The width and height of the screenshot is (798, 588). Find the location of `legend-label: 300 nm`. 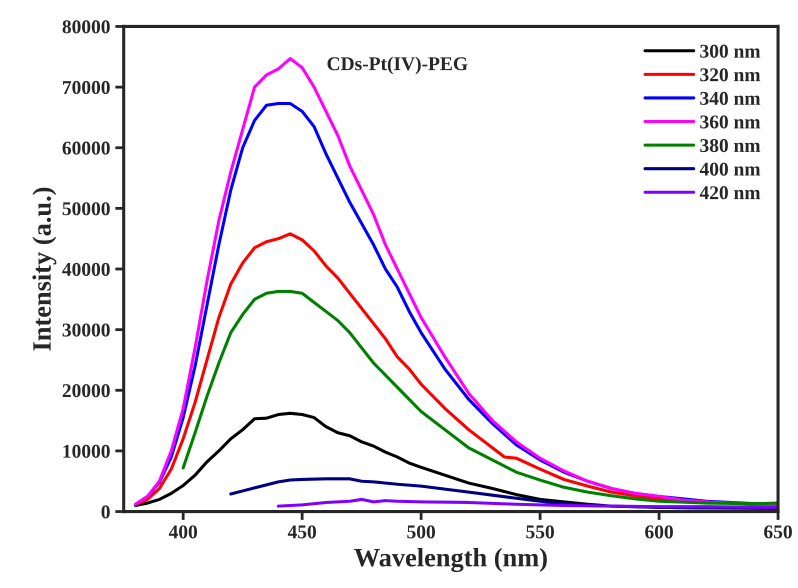

legend-label: 300 nm is located at coordinates (730, 51).